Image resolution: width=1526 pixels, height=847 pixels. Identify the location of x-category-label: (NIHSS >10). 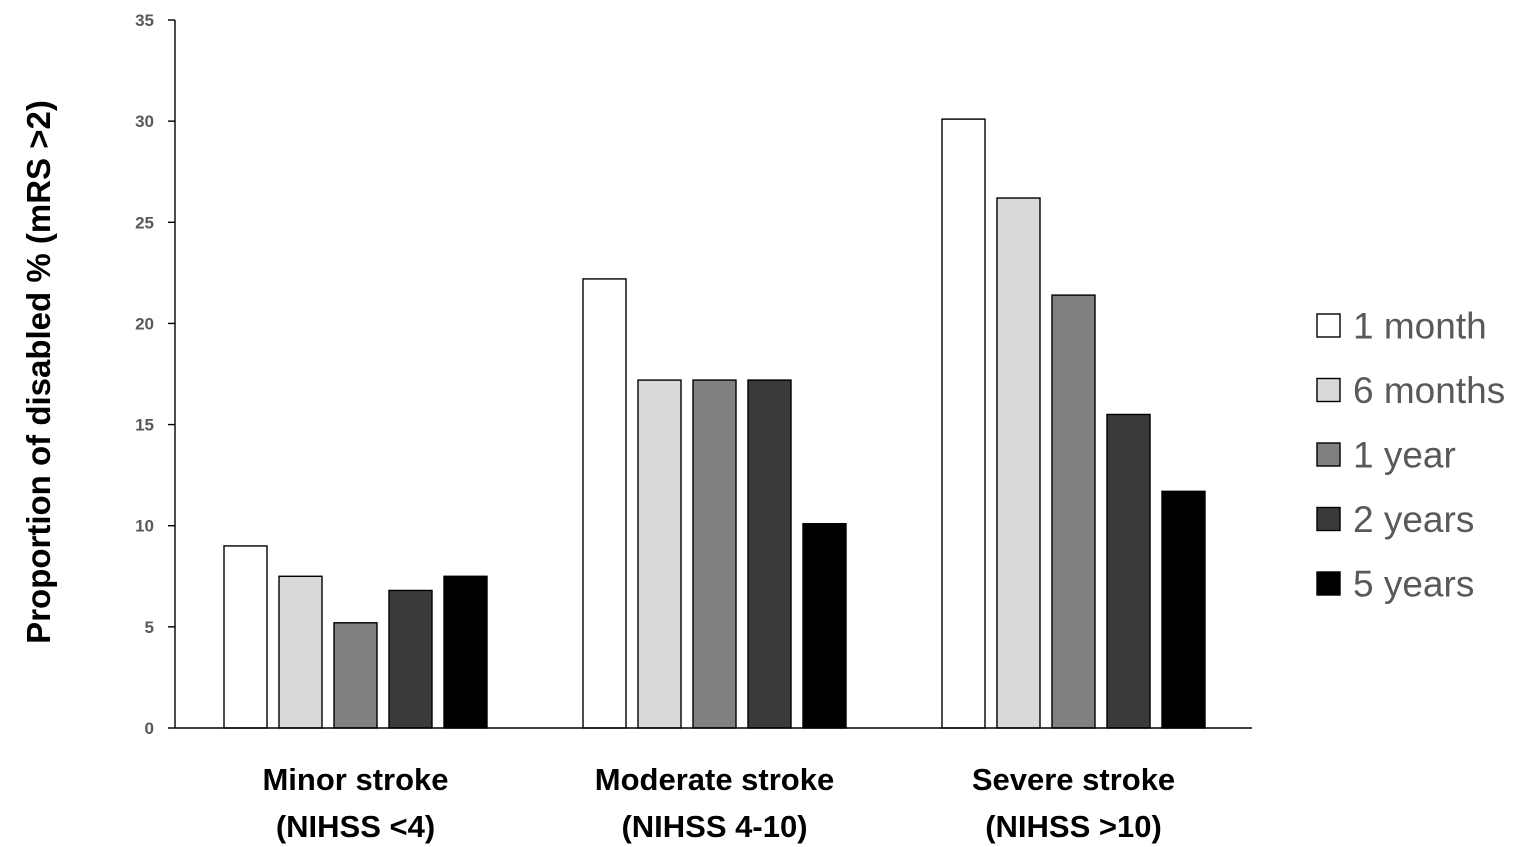
(1073, 826).